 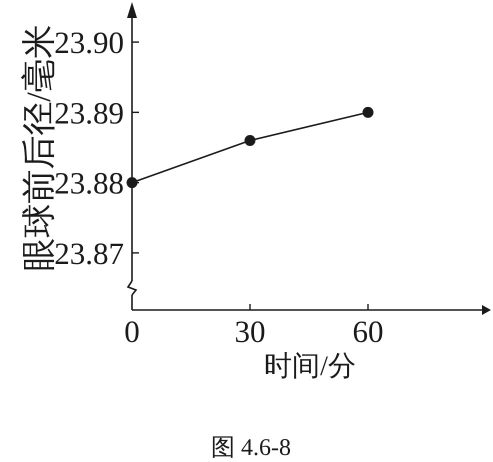 What do you see at coordinates (250, 331) in the screenshot?
I see `x-tick-label: 30` at bounding box center [250, 331].